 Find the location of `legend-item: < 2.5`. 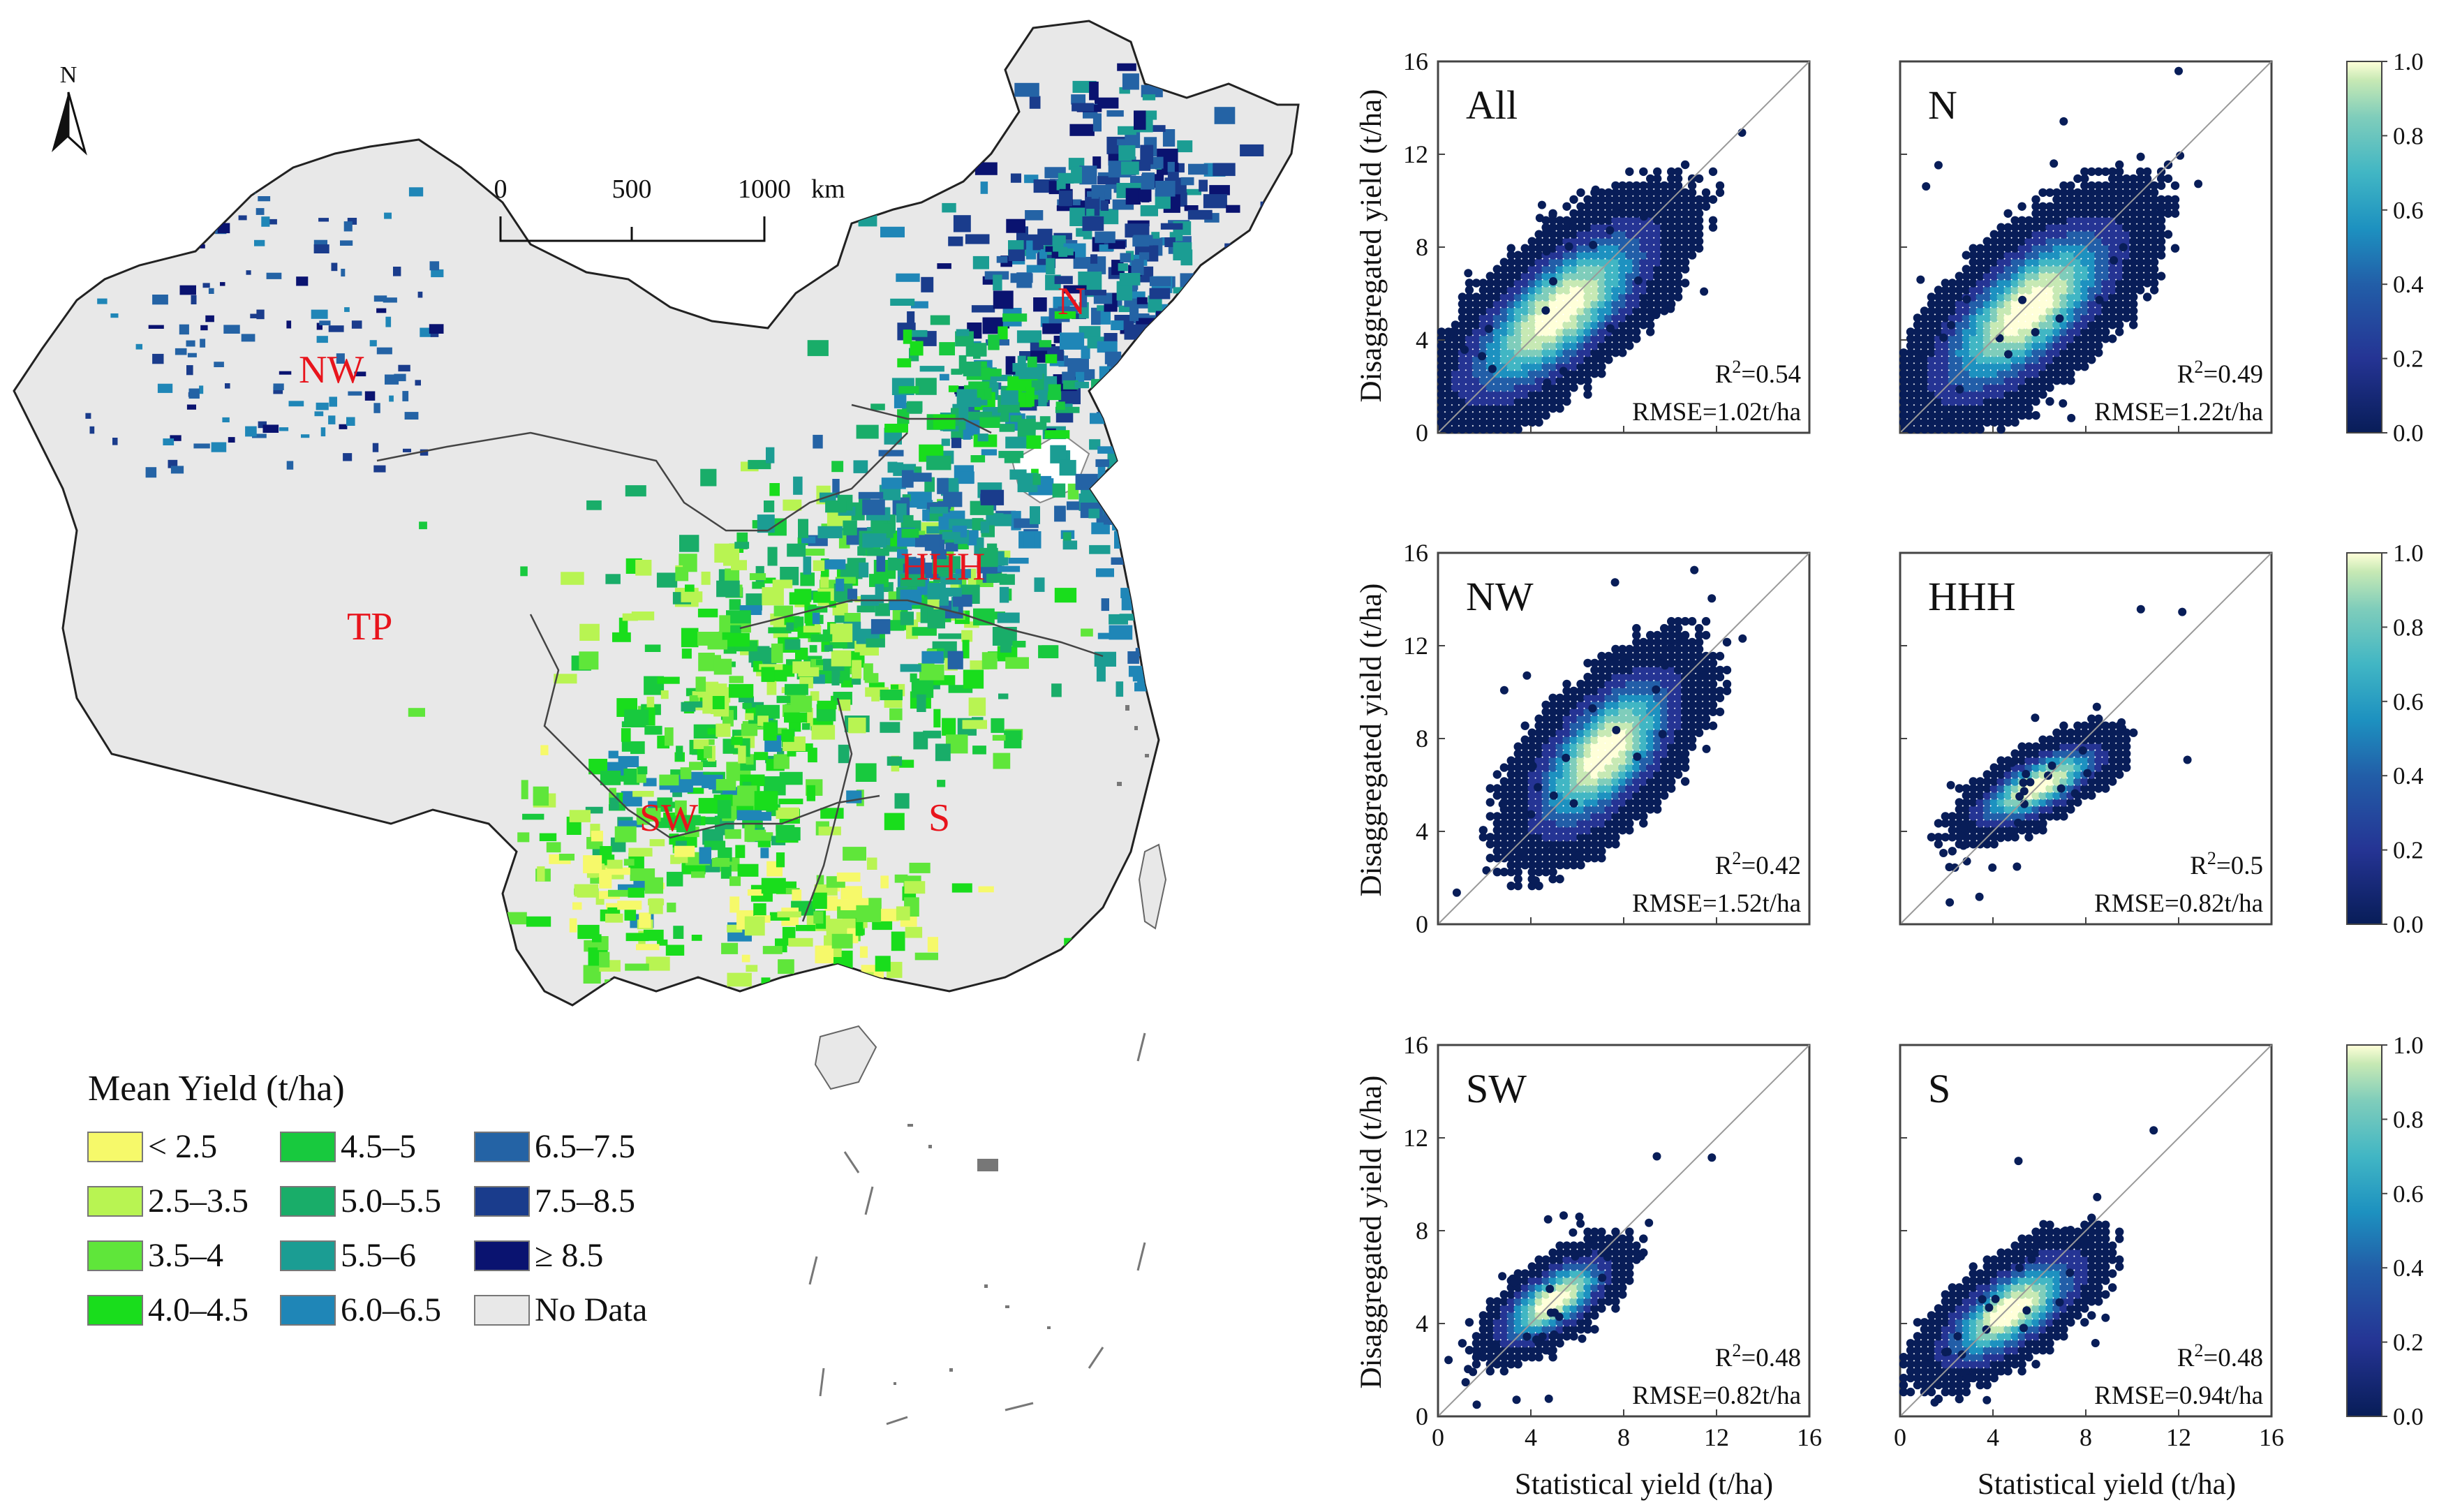

legend-item: < 2.5 is located at coordinates (152, 1146).